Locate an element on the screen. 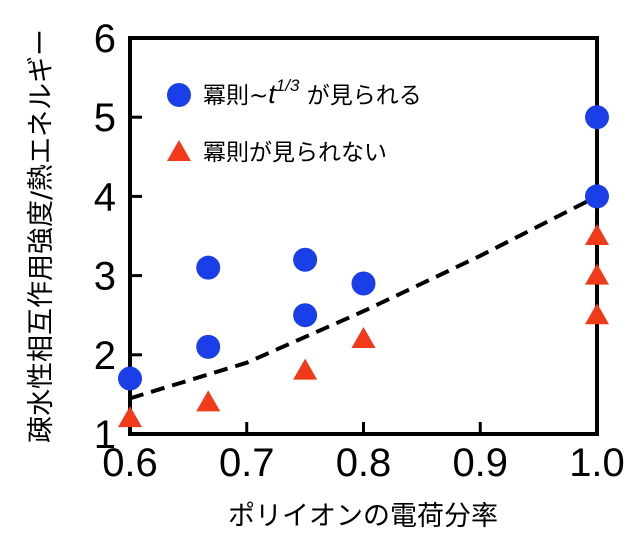  legend: 冪則~t1/3 が見られる 冪則が見られない is located at coordinates (294, 121).